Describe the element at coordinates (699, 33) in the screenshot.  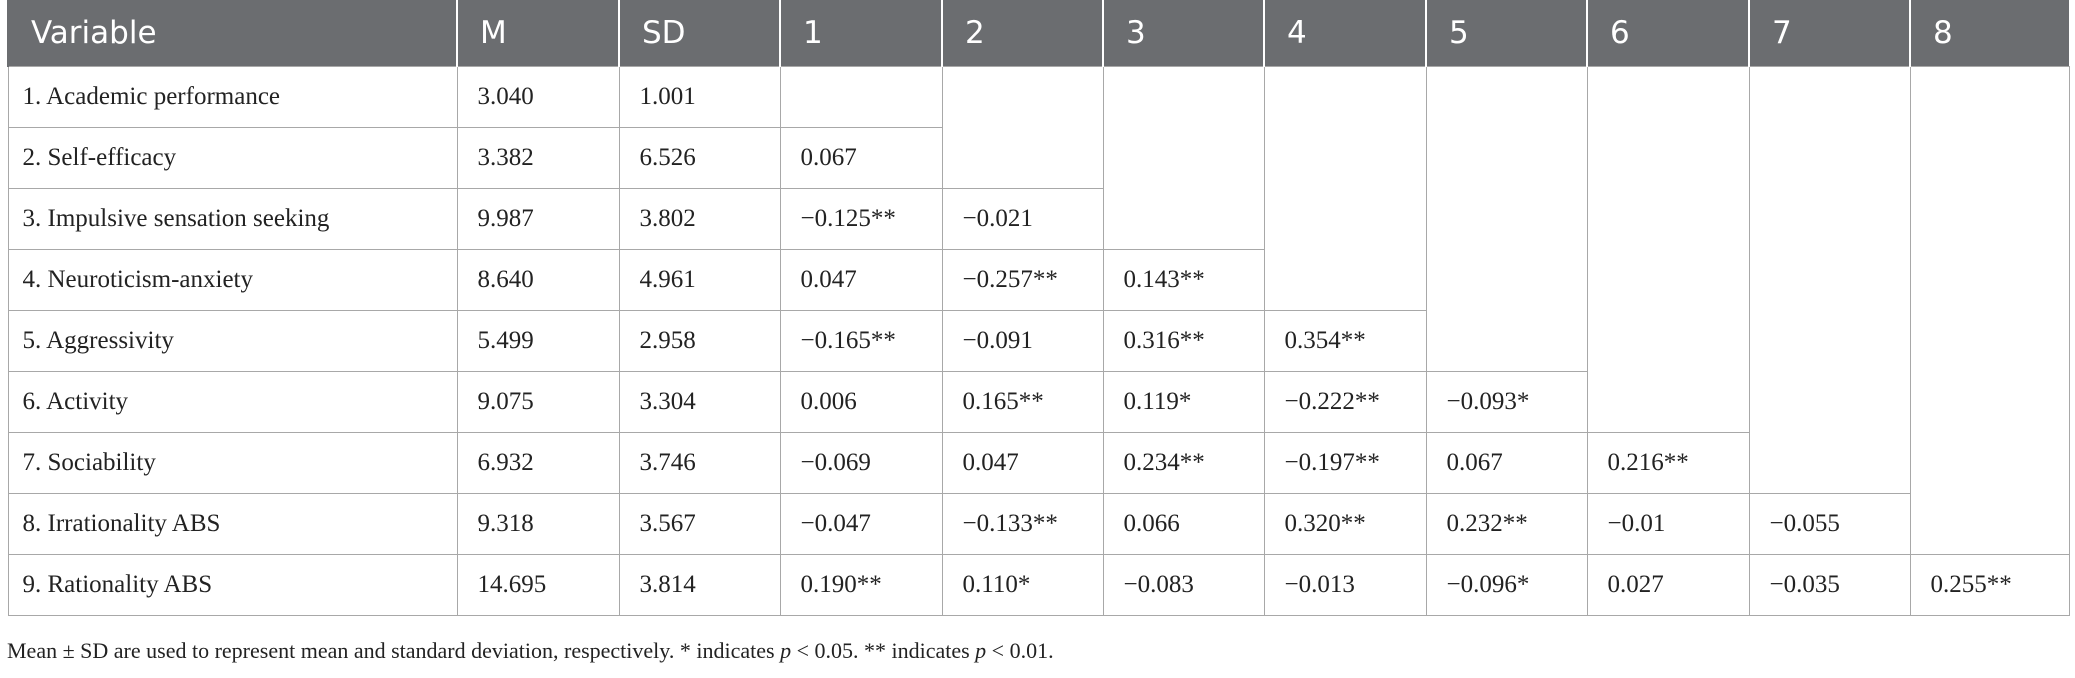
I see `header-cell: SD` at that location.